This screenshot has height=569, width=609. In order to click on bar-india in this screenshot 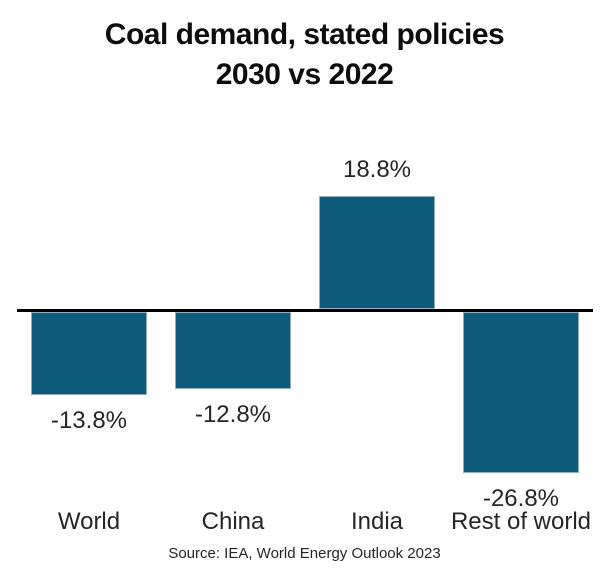, I will do `click(377, 252)`.